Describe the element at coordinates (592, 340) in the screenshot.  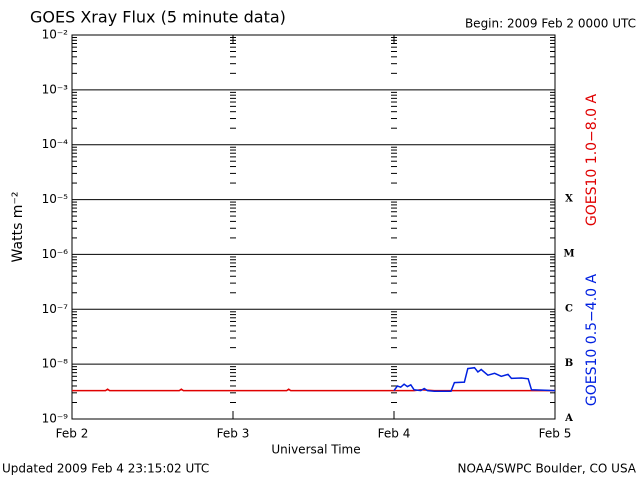
I see `legend-entry: GOES10 0.5−4.0 A` at that location.